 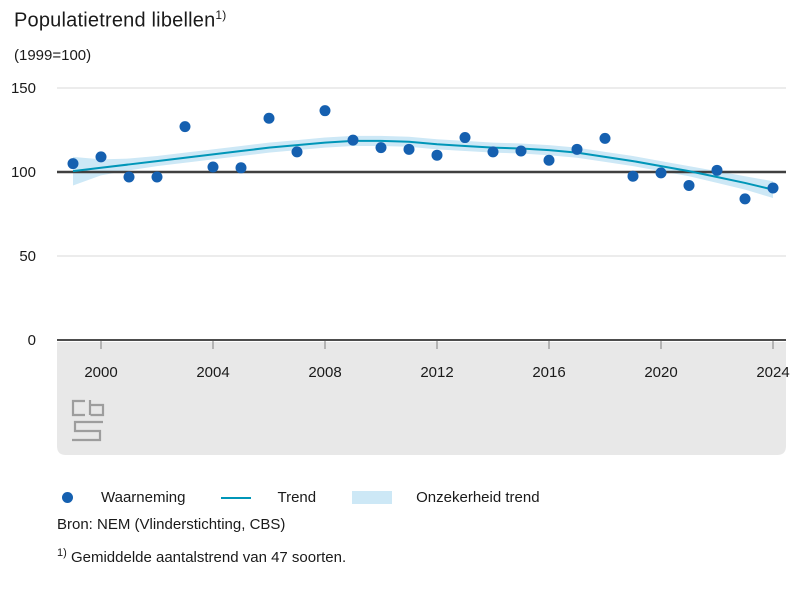 I want to click on data-point-2009, so click(x=353, y=140).